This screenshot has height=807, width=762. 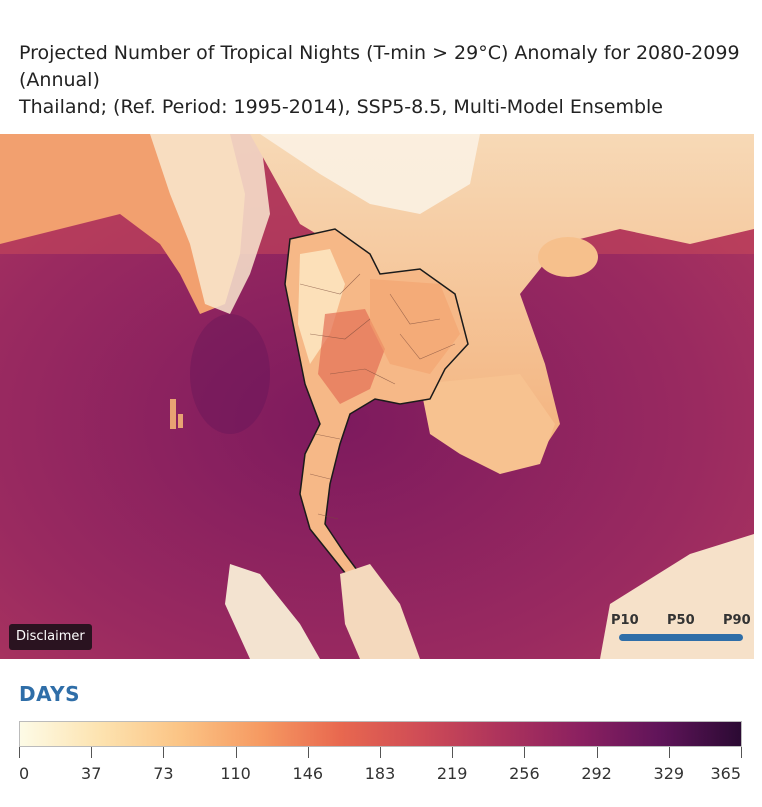 What do you see at coordinates (725, 773) in the screenshot?
I see `legend-tick-label: 365` at bounding box center [725, 773].